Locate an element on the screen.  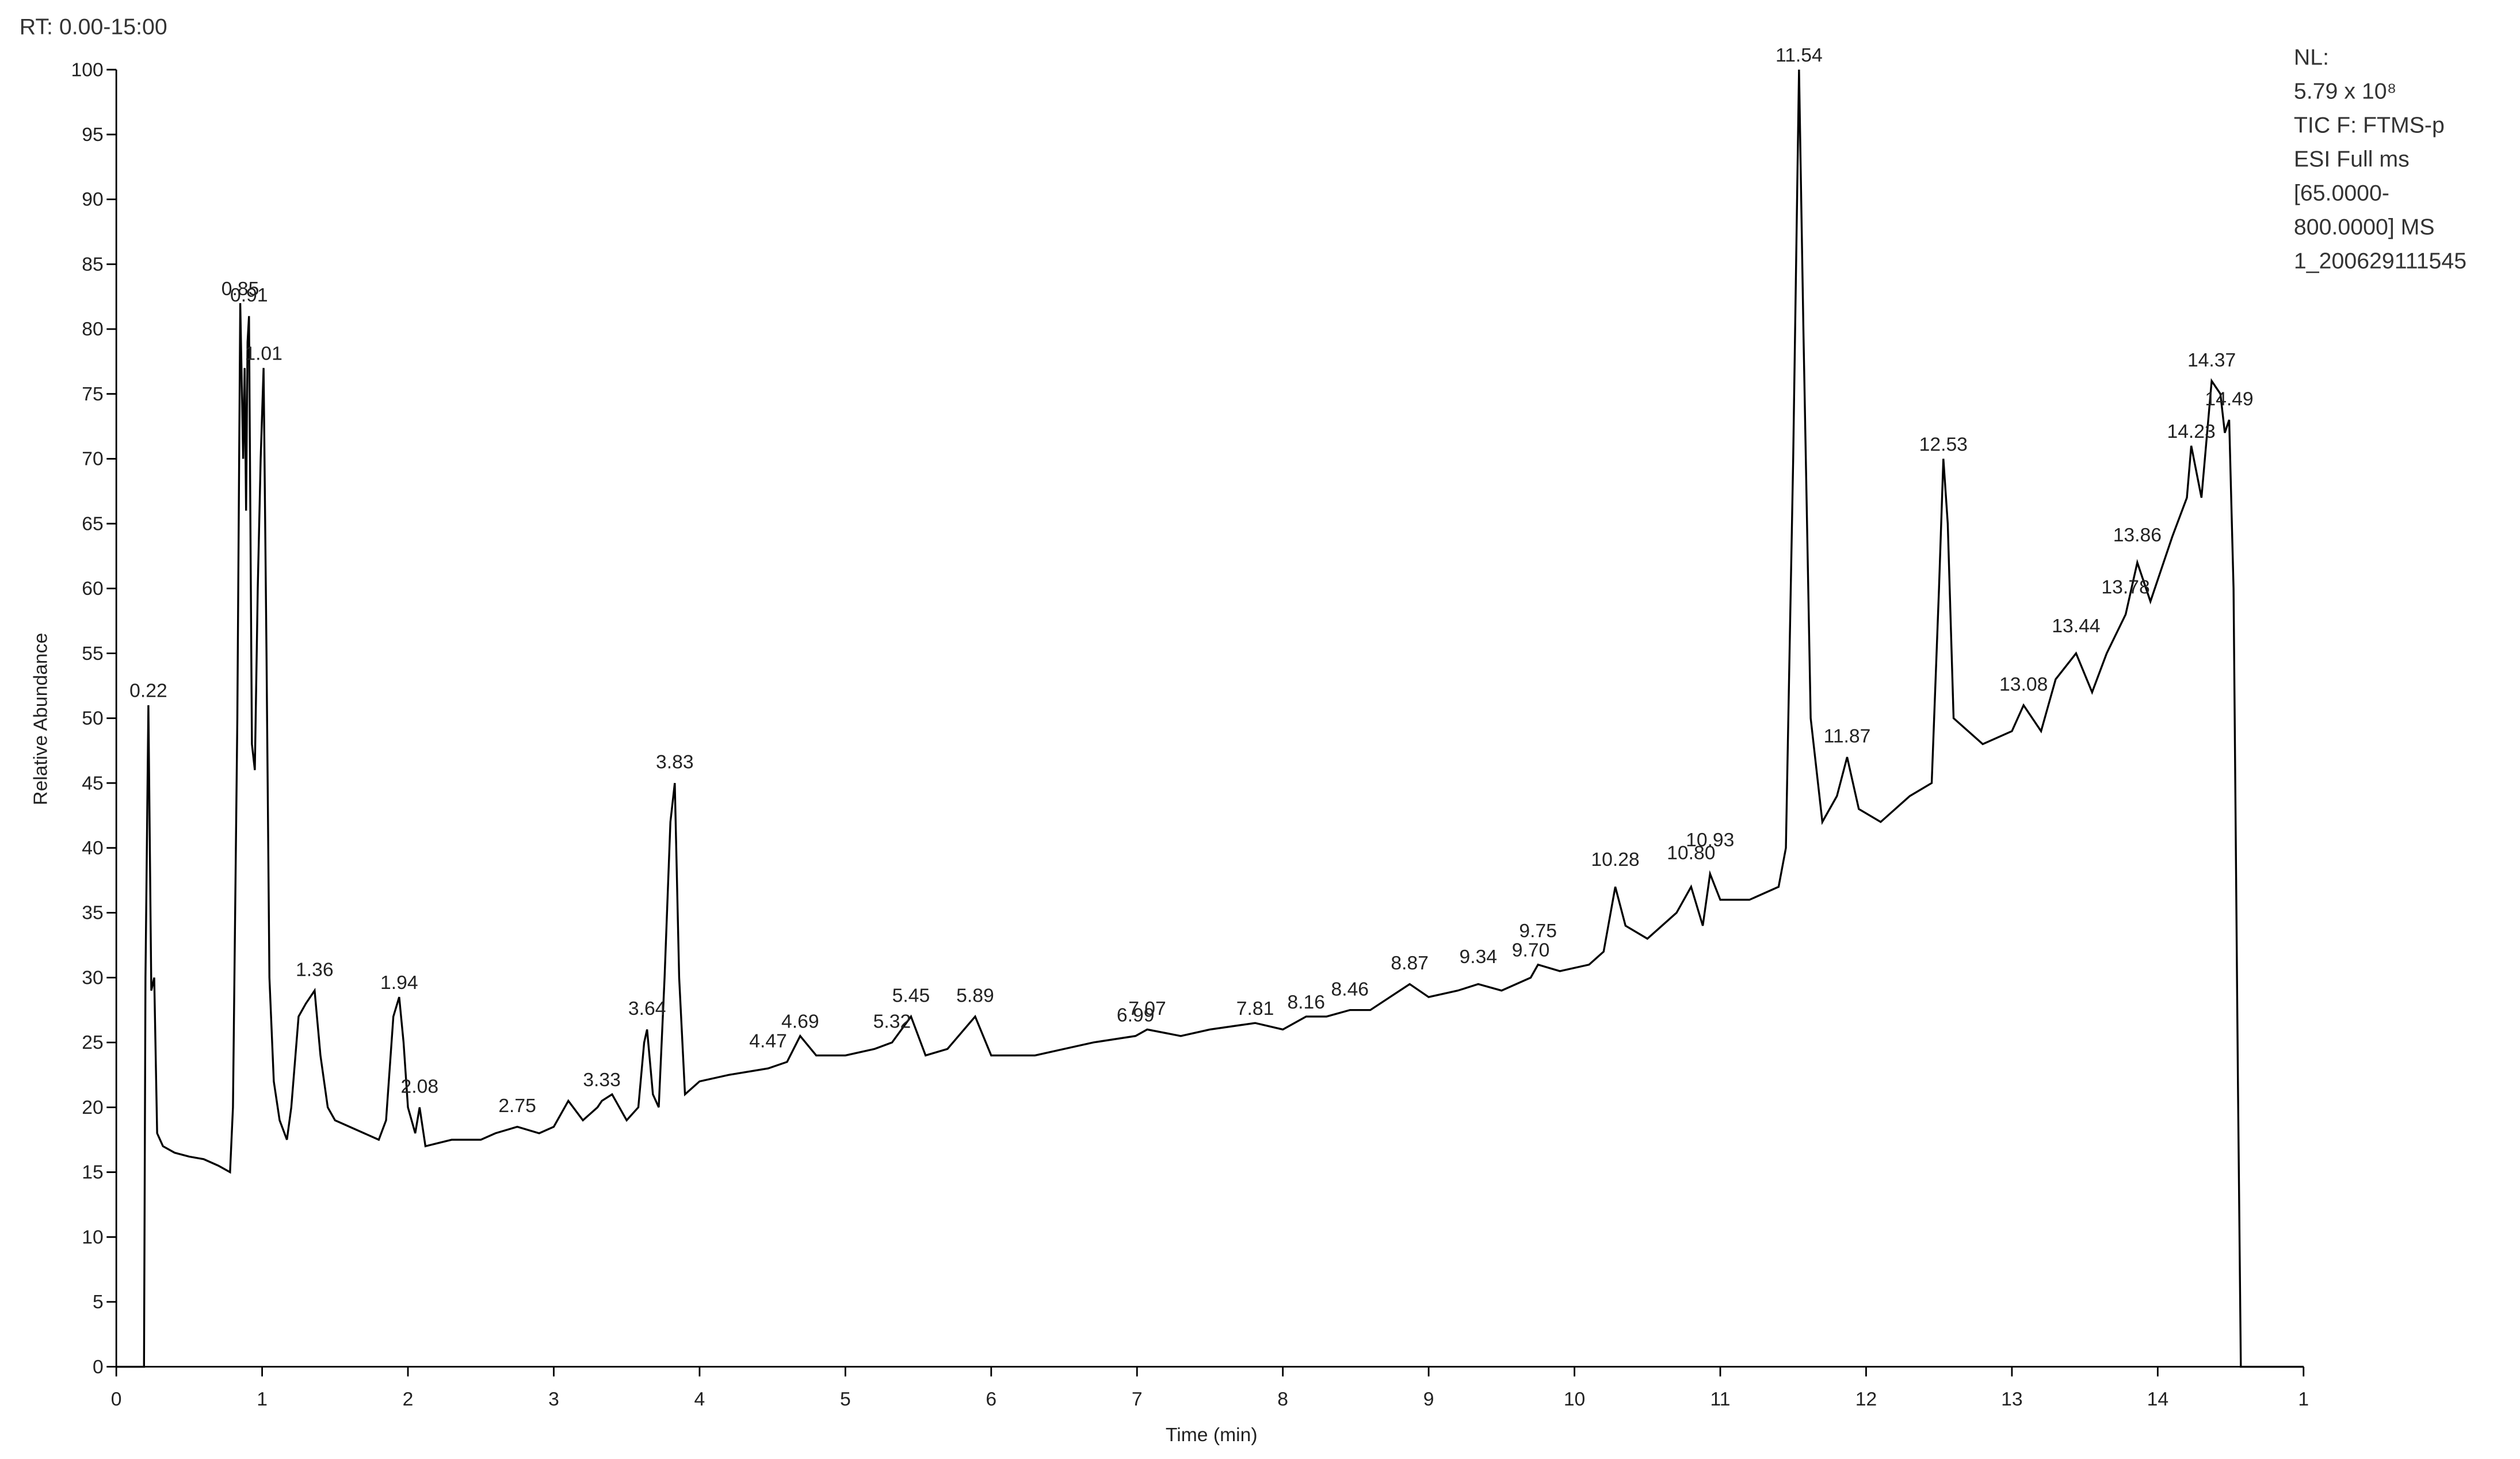
y-tick-label: 90 is located at coordinates (92, 200).